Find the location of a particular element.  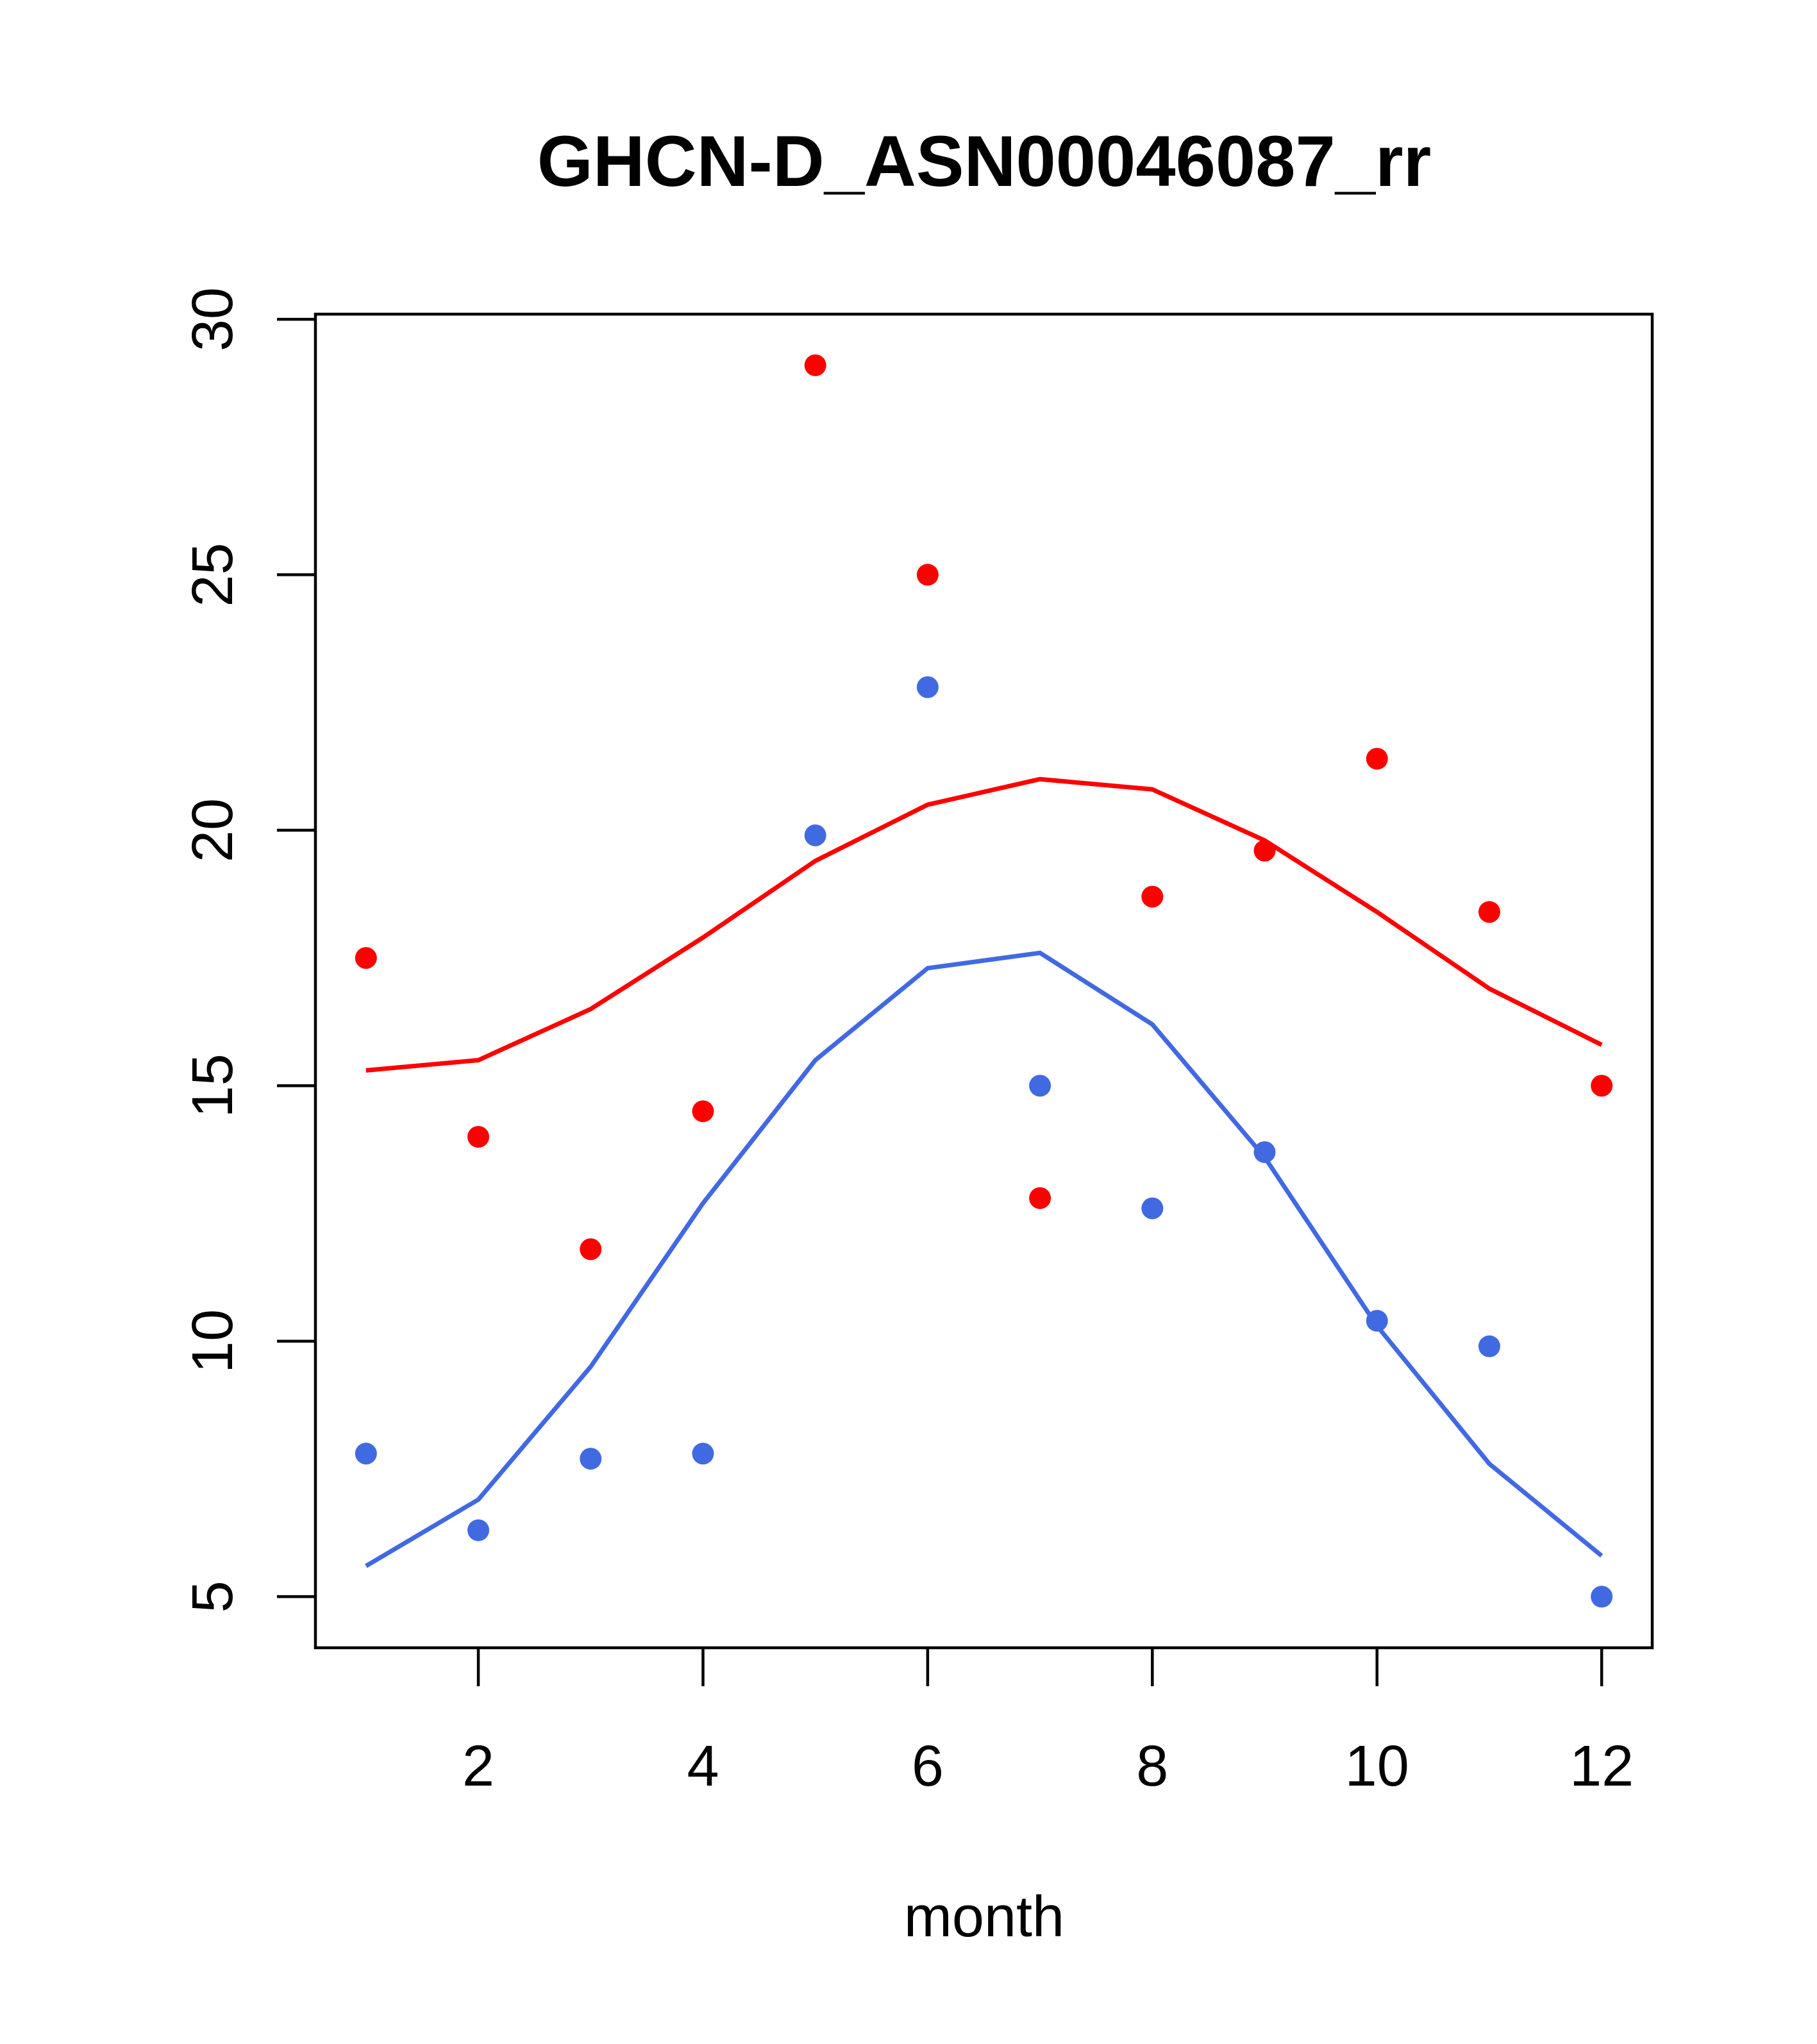

chart-title: GHCN-D_ASN00046087_rr is located at coordinates (984, 161).